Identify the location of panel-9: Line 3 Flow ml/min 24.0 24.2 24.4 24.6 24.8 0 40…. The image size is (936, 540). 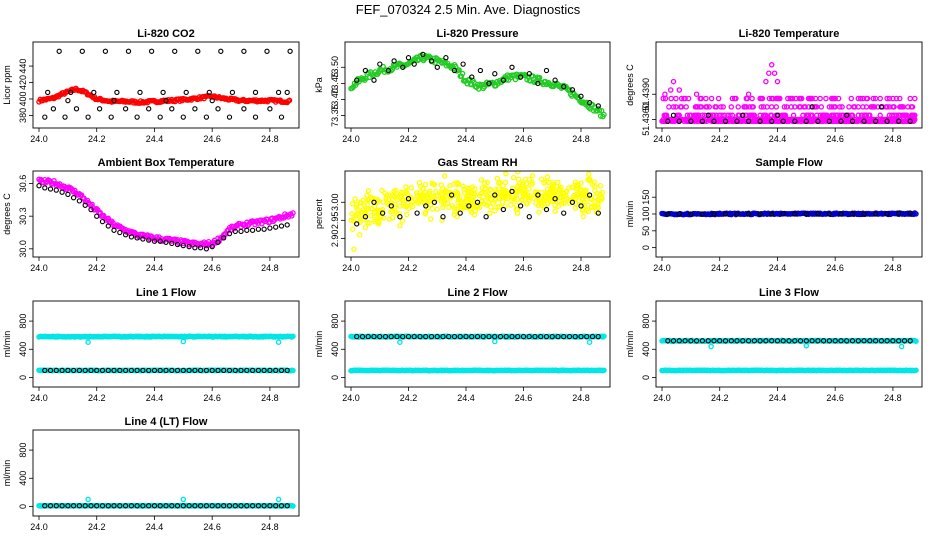
(774, 345).